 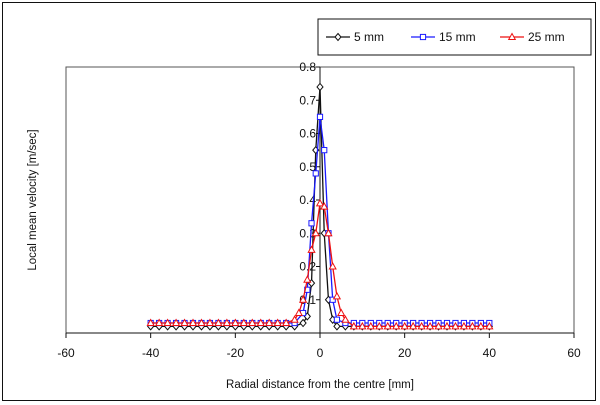 I want to click on legend-entry-5-mm: 5 mm, so click(x=355, y=37).